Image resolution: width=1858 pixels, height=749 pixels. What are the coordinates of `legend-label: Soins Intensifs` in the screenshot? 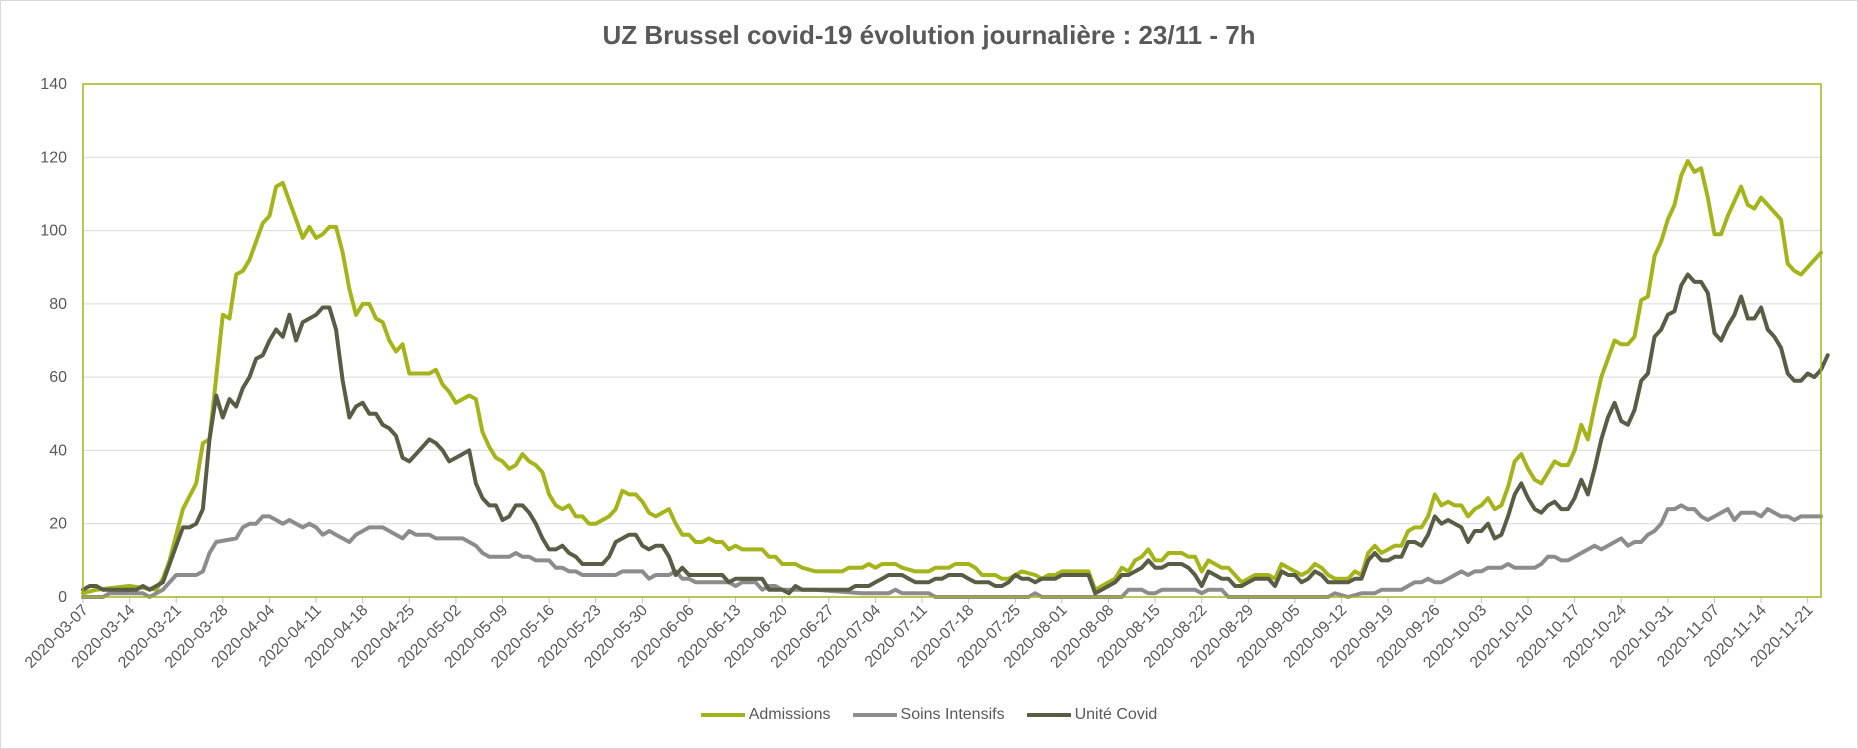 It's located at (952, 714).